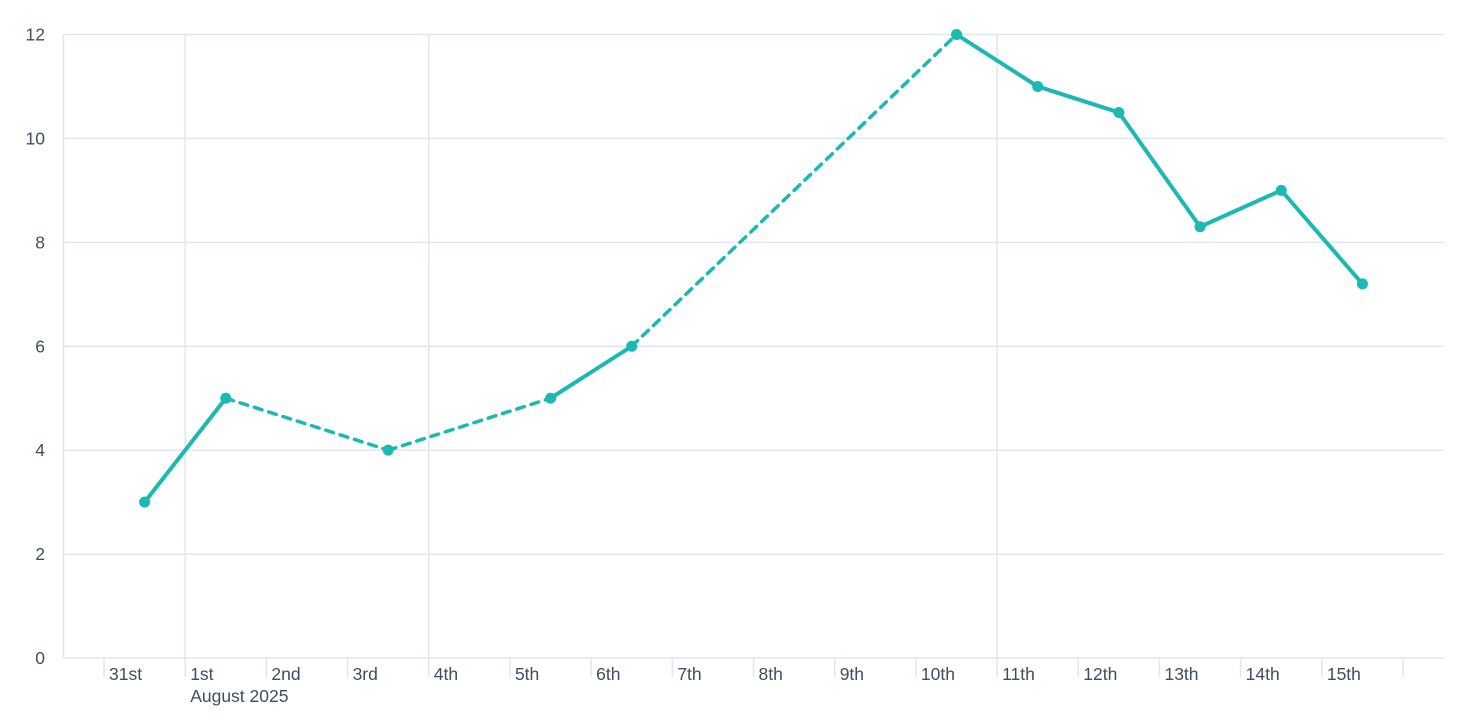 The image size is (1464, 726). I want to click on x-tick-label: 31st, so click(125, 674).